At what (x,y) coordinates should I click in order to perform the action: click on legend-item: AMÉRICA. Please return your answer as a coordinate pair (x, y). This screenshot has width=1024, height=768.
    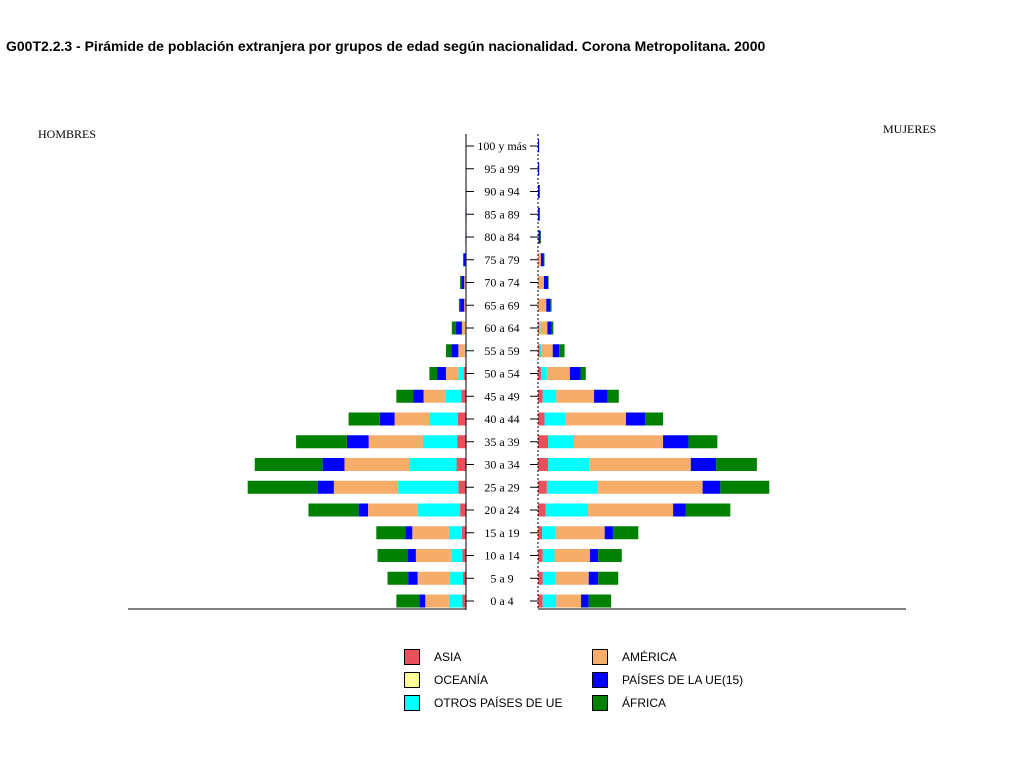
    Looking at the image, I should click on (634, 657).